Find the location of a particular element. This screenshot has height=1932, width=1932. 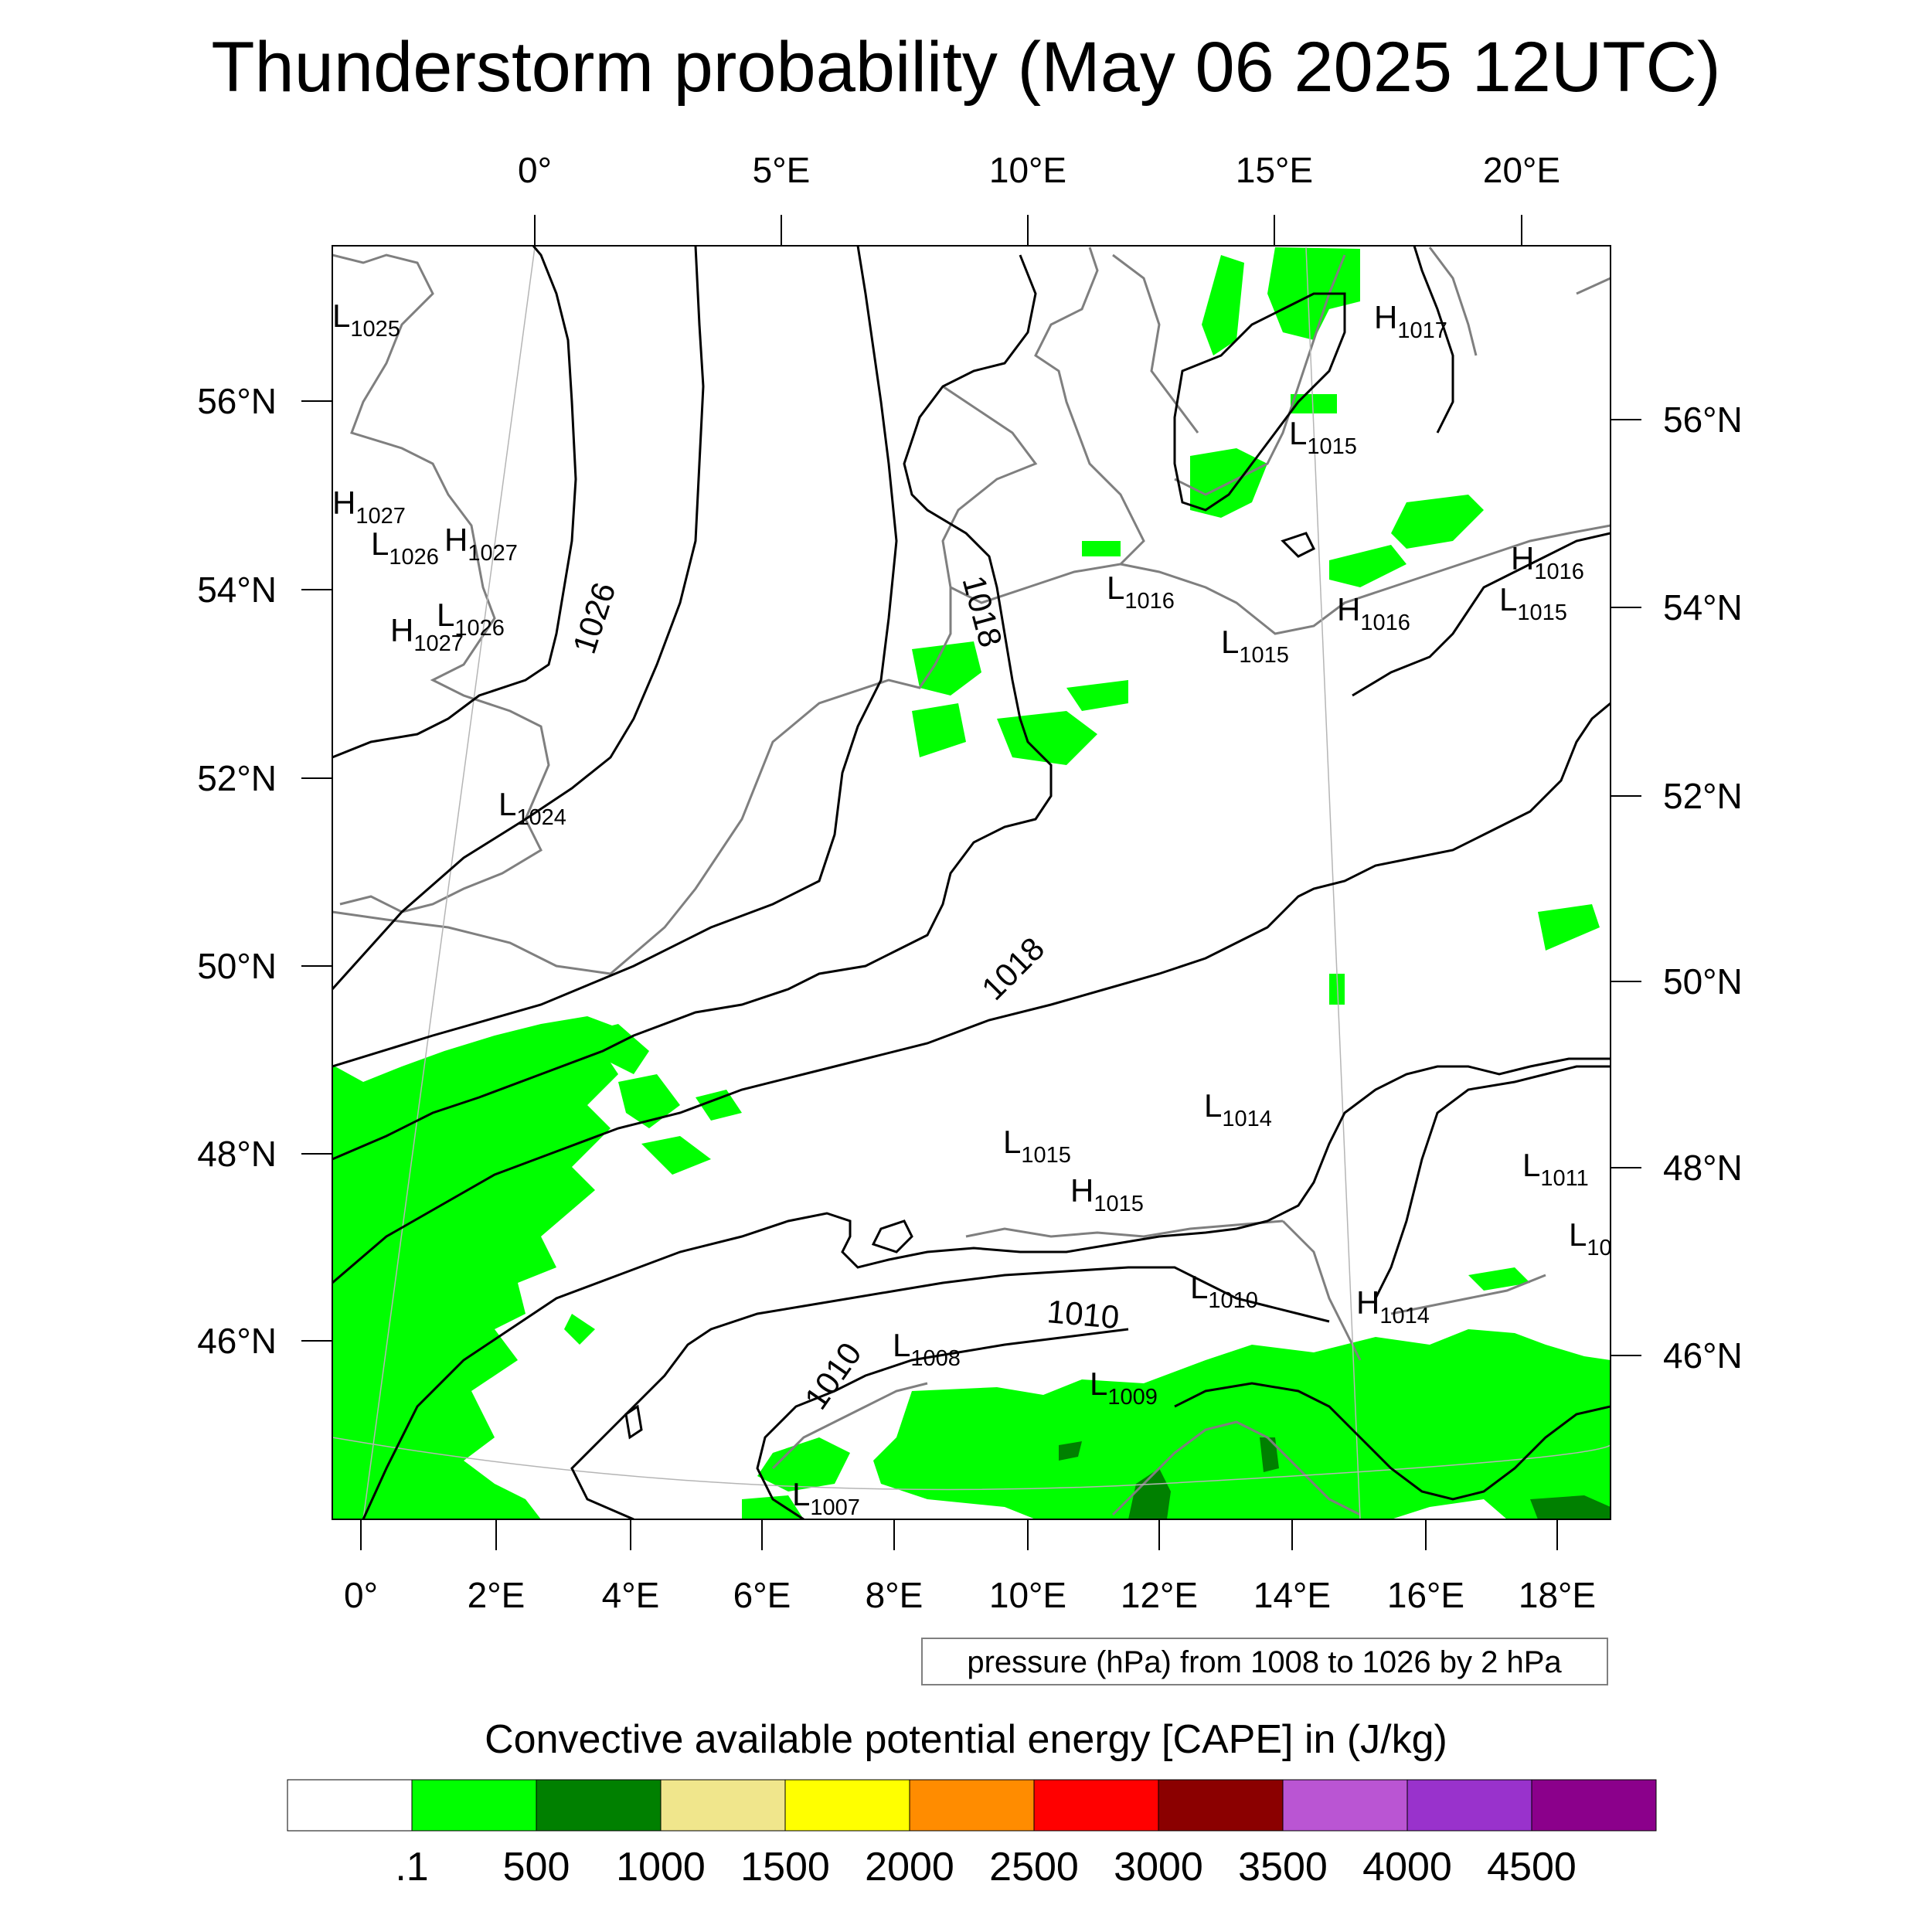

colorbar-tick-label: 4500 is located at coordinates (1532, 1867).